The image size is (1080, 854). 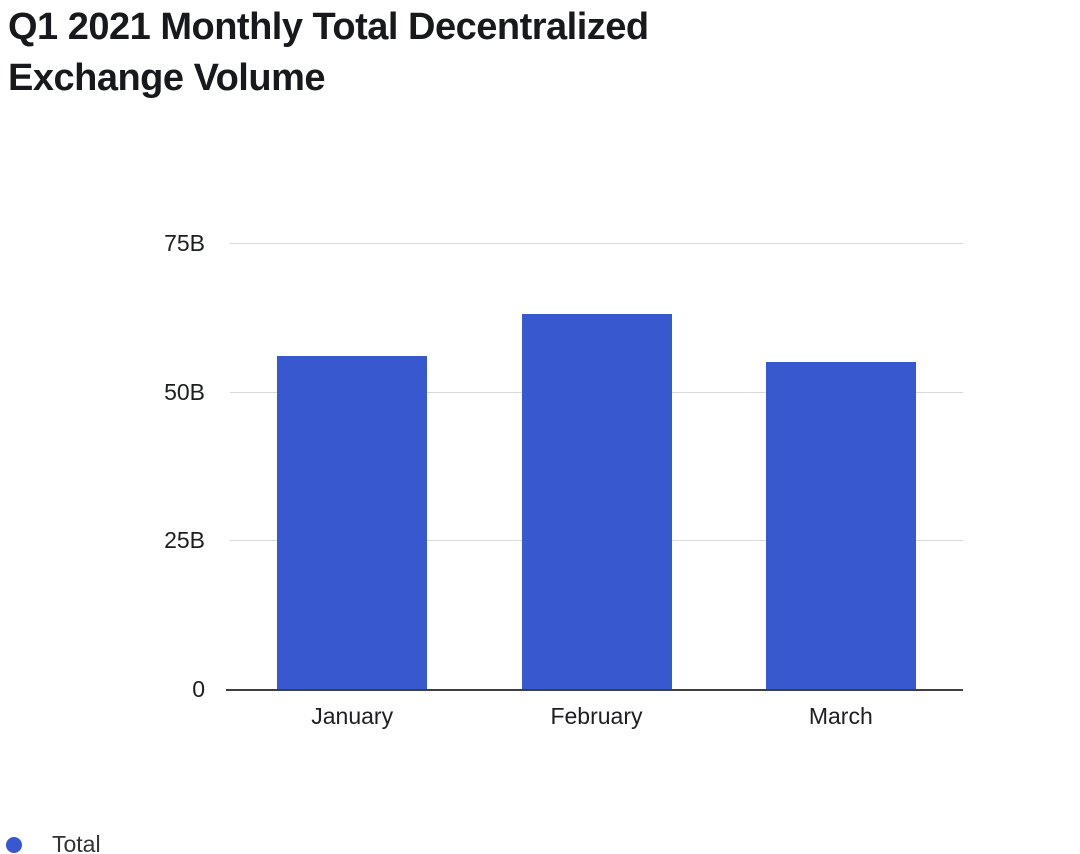 I want to click on y-axis-tick-label: 75B, so click(x=184, y=243).